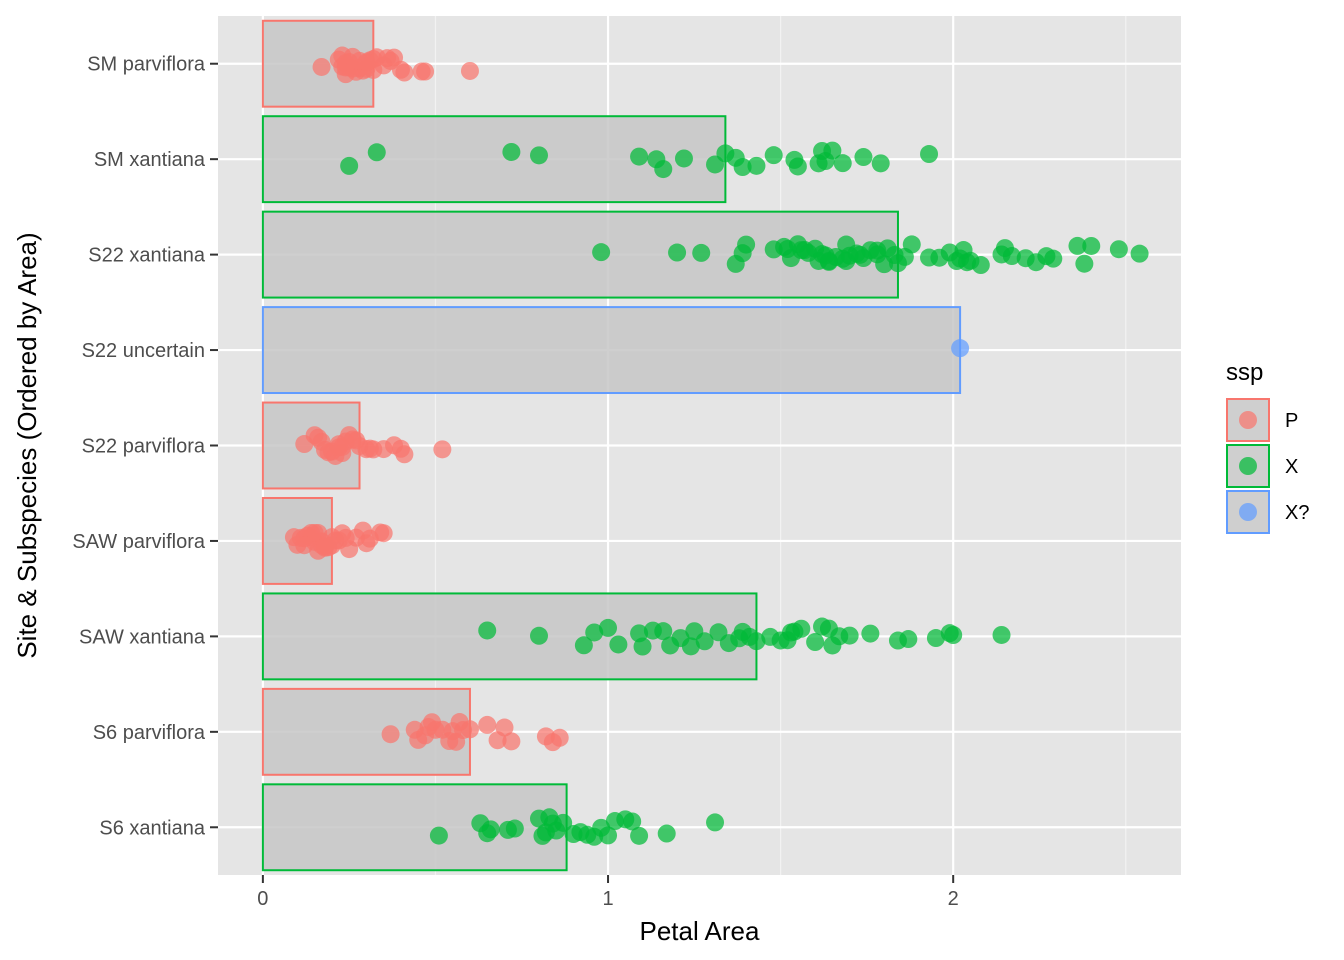  I want to click on x-tick-label: 1, so click(607, 899).